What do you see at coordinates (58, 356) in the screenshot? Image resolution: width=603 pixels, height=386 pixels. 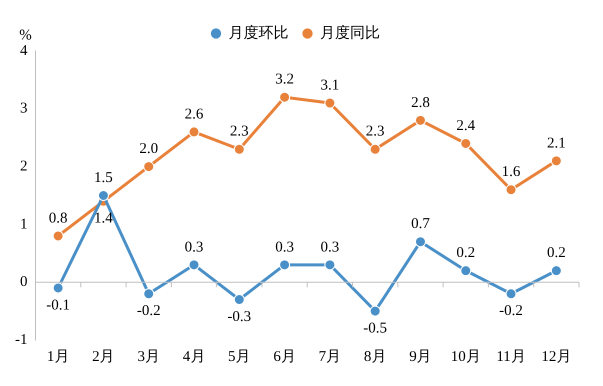 I see `x-tick-label: 1月` at bounding box center [58, 356].